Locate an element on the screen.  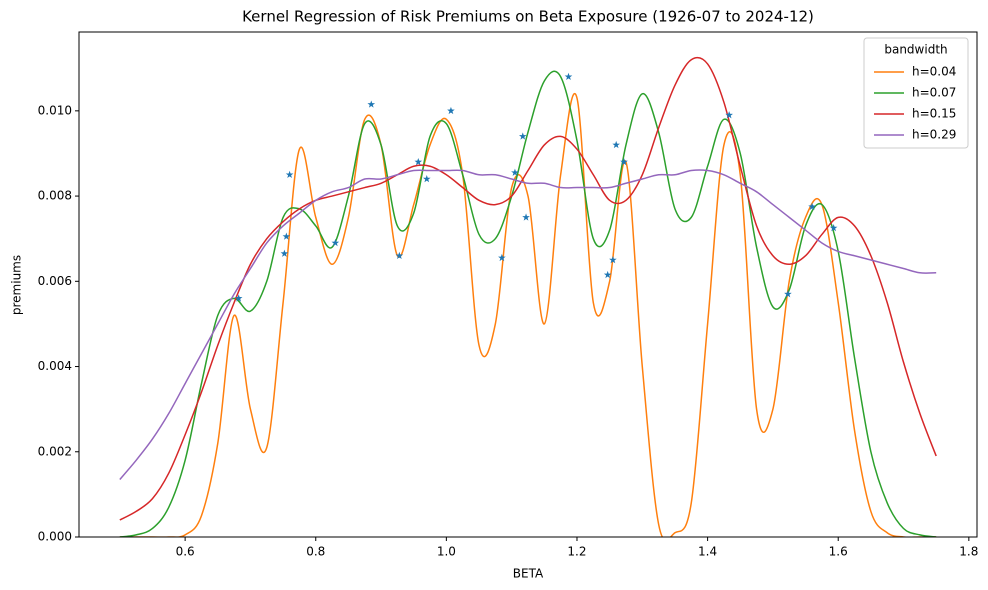
x-axis-label: BETA is located at coordinates (528, 574).